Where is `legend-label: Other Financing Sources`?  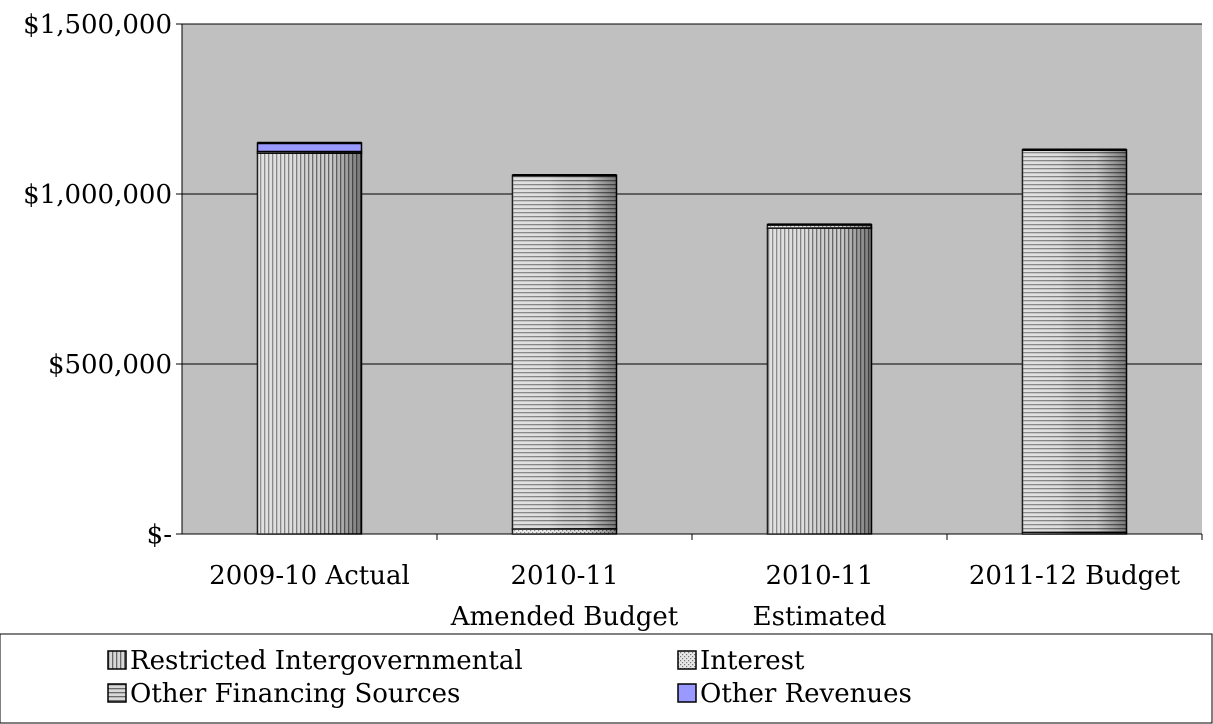 legend-label: Other Financing Sources is located at coordinates (295, 694).